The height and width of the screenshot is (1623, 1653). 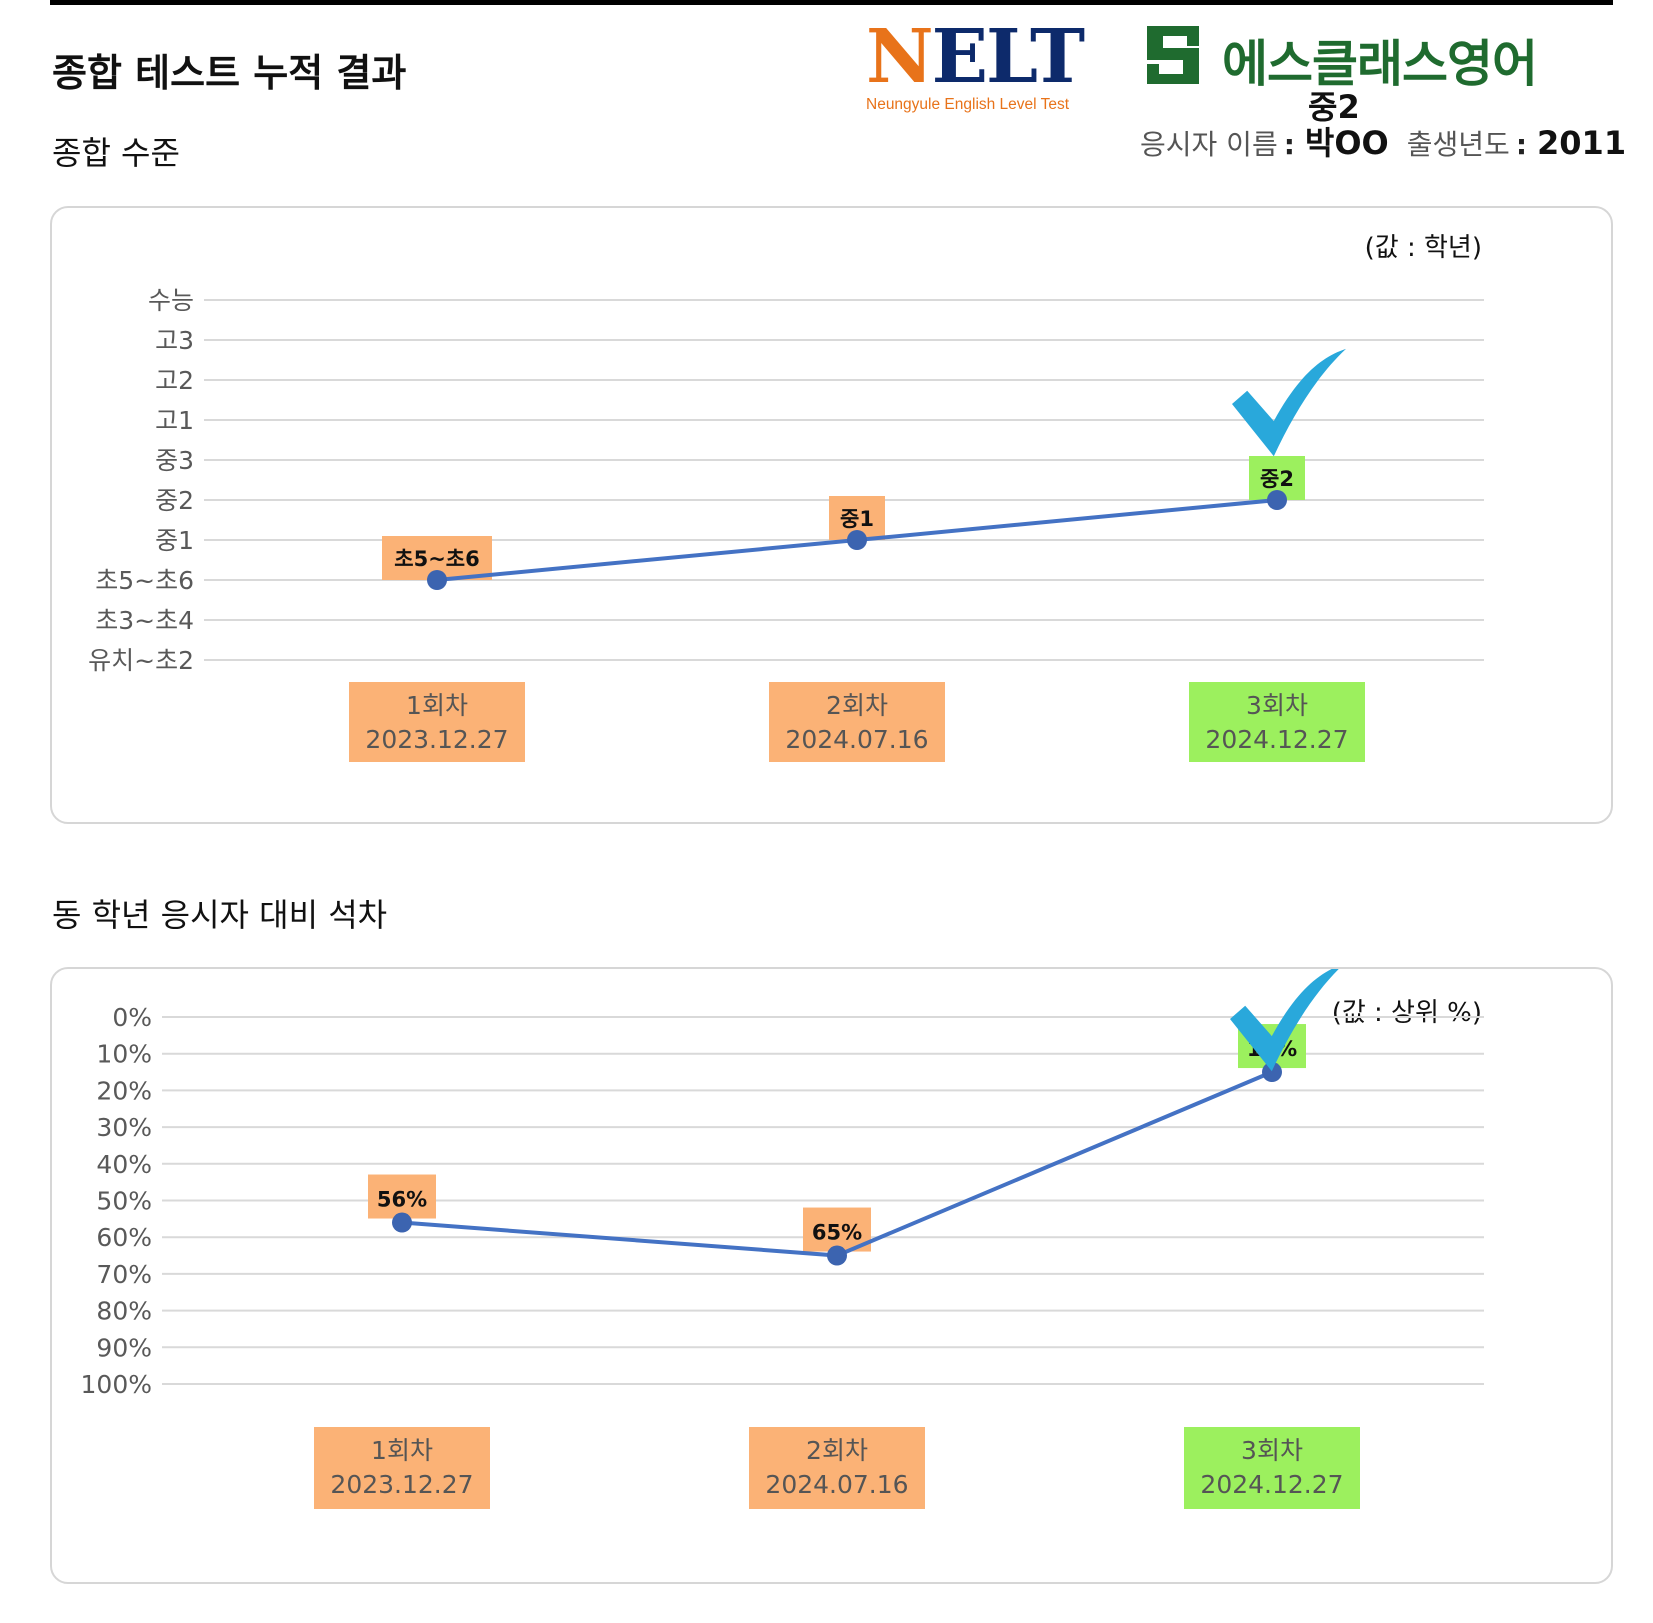 I want to click on rank-data-label: 56%, so click(x=402, y=1200).